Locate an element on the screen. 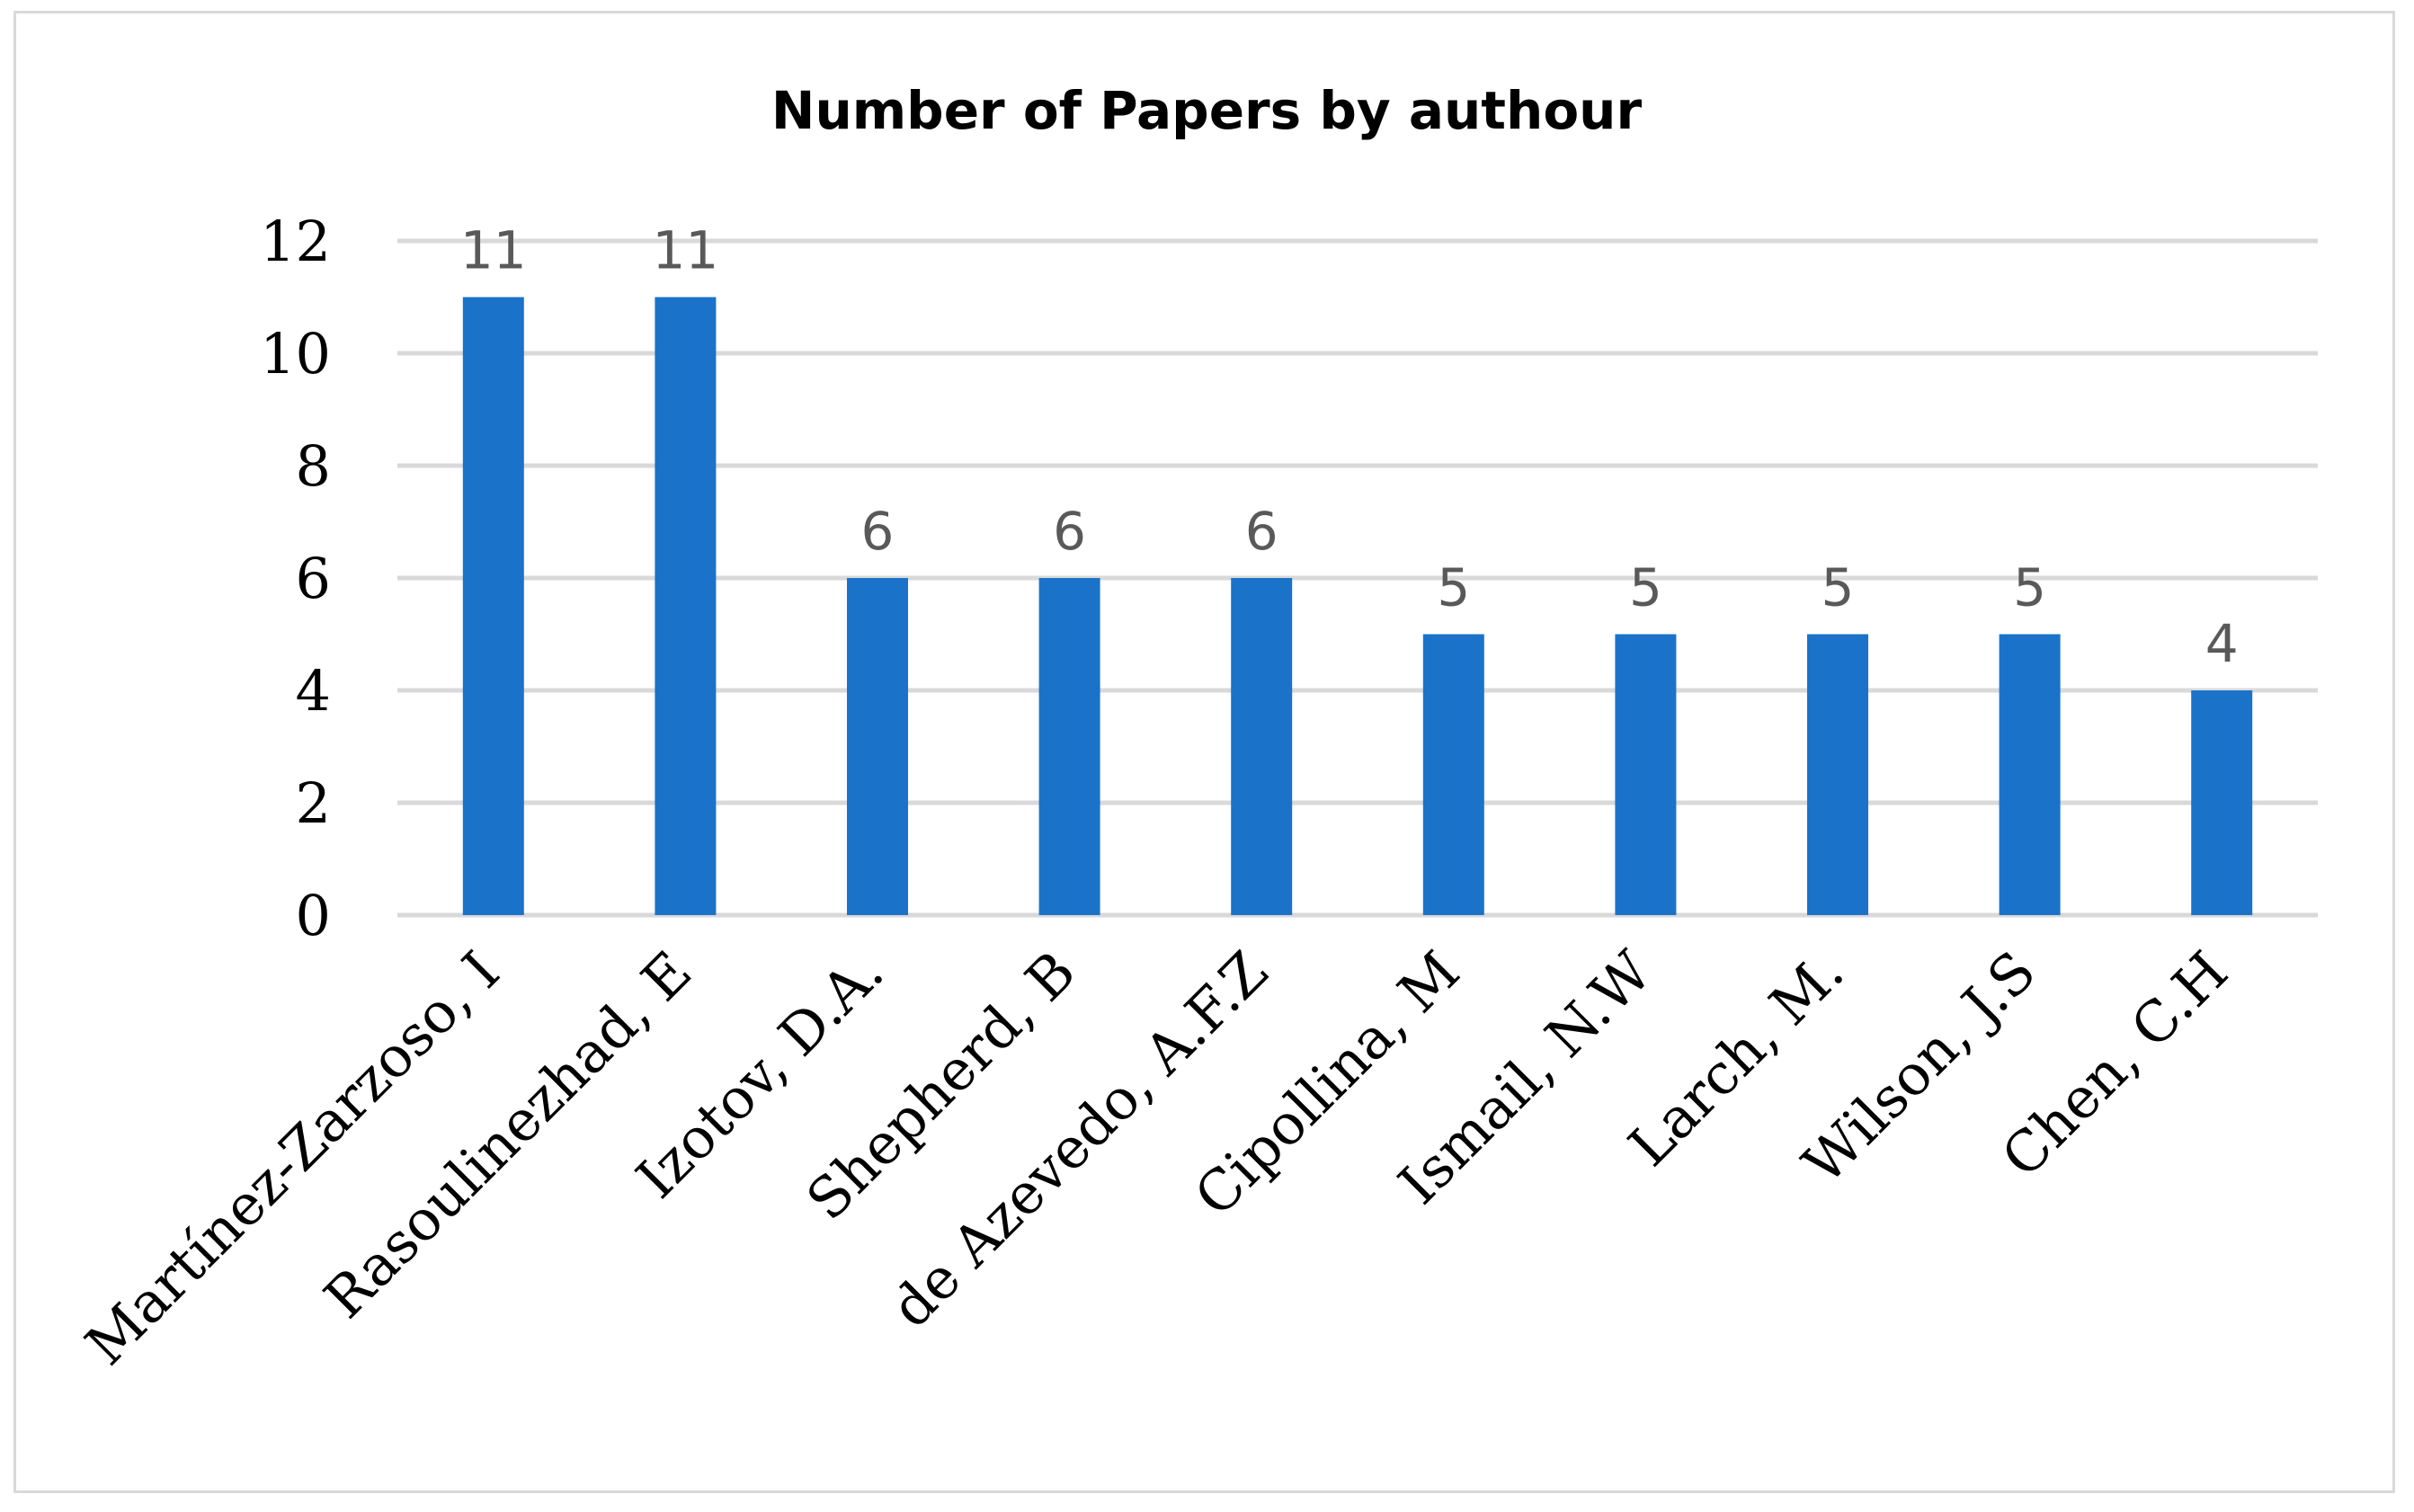 The image size is (2414, 1512). y-axis-ticks: 0 2 4 6 8 10 12 is located at coordinates (296, 578).